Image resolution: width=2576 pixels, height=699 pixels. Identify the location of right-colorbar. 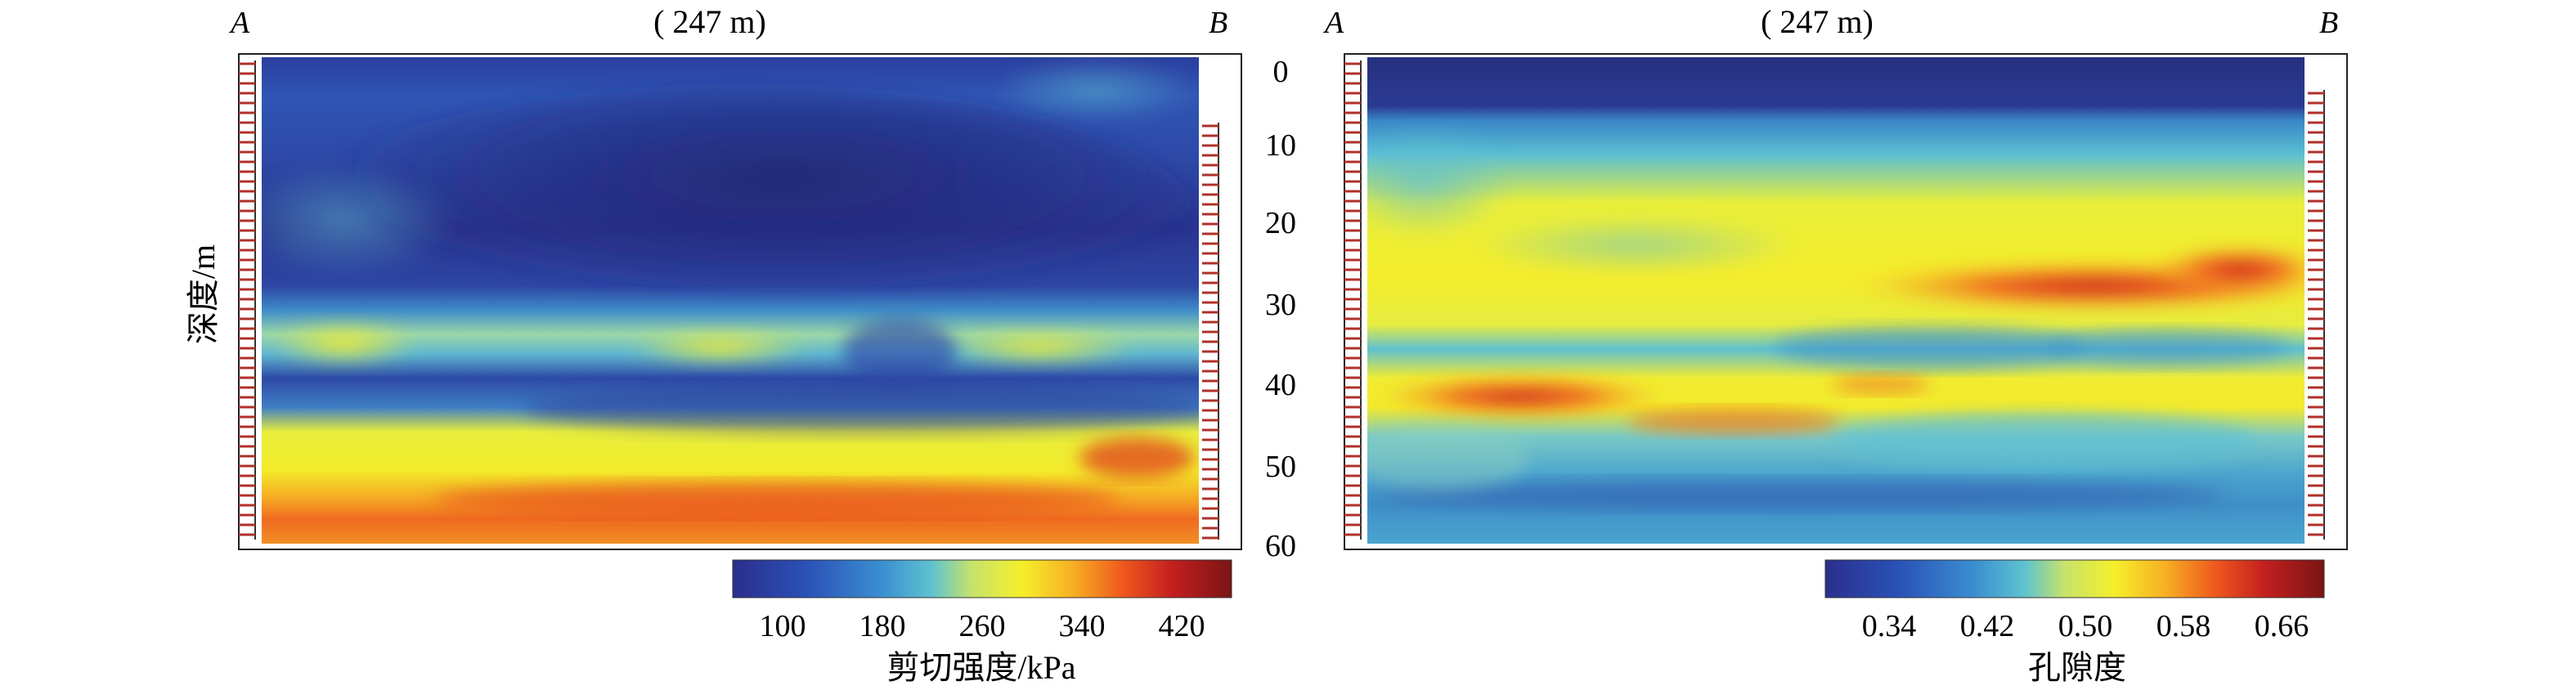
(2075, 578).